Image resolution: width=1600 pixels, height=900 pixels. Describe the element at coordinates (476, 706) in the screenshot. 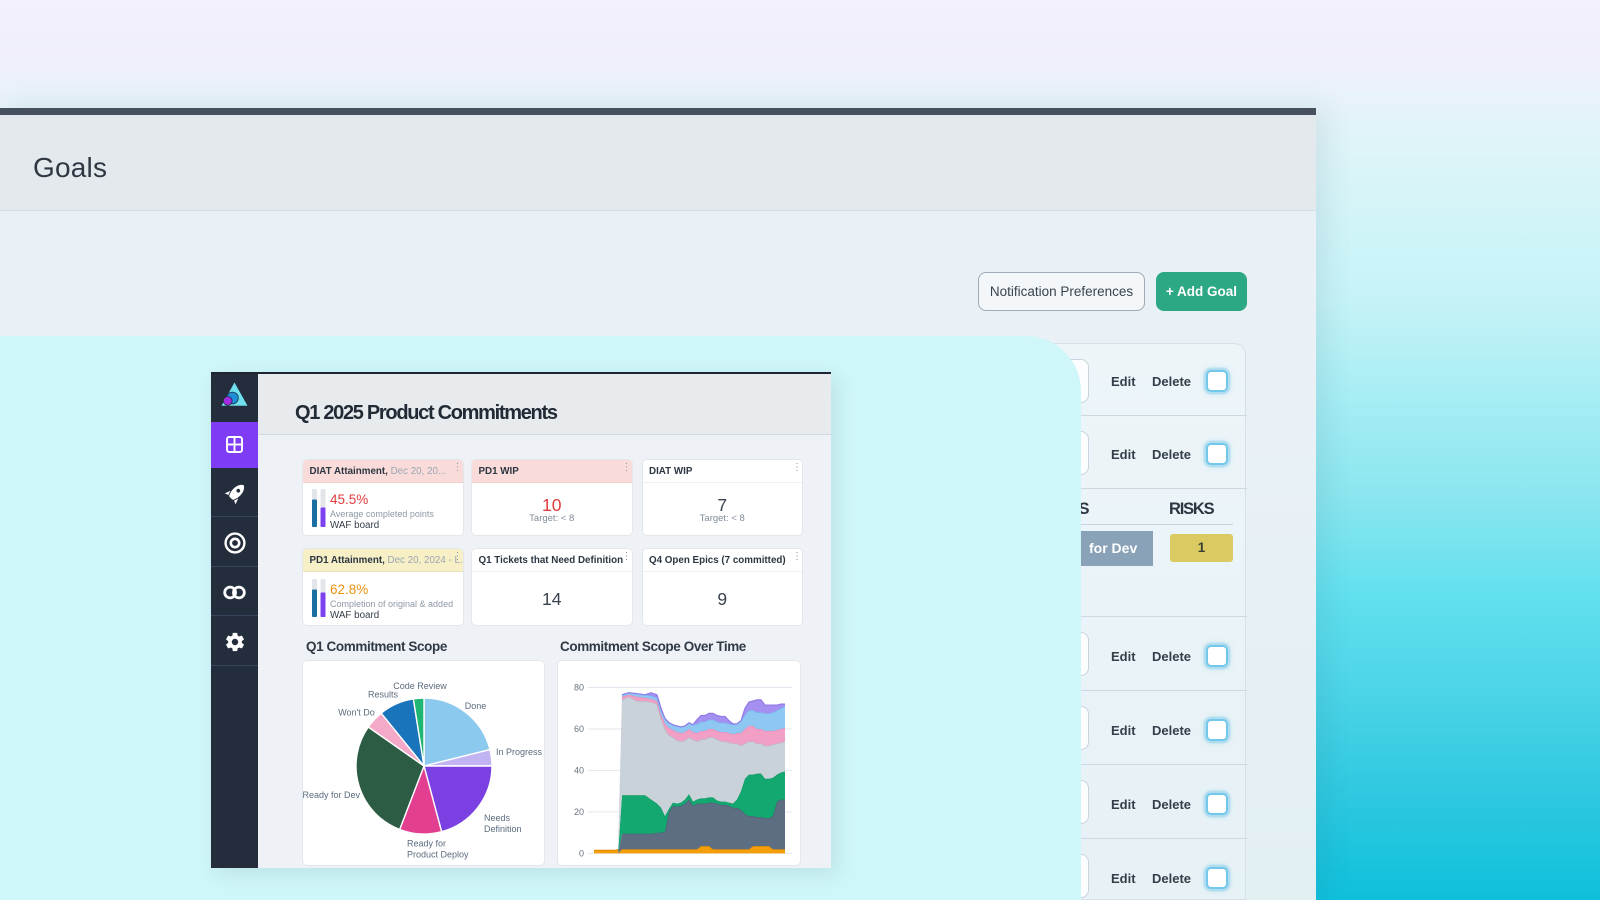

I see `svg-text: Done` at that location.